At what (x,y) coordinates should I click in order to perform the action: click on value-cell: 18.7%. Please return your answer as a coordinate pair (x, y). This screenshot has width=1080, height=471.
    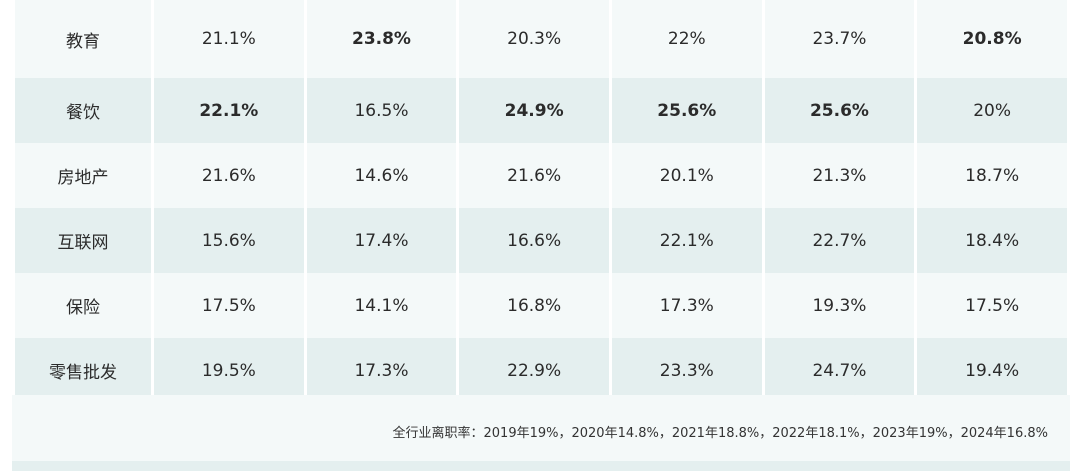
    Looking at the image, I should click on (992, 175).